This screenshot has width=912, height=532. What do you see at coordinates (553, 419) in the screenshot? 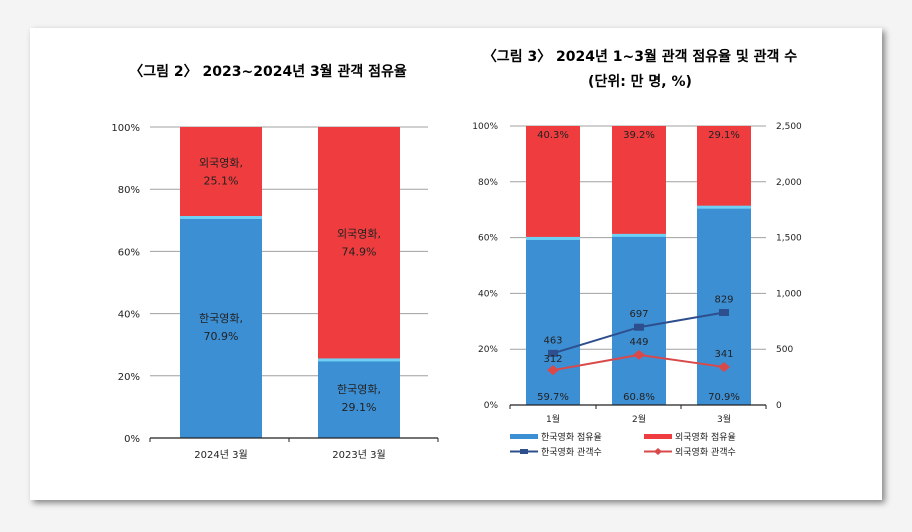
I see `x-tick-label: 1월` at bounding box center [553, 419].